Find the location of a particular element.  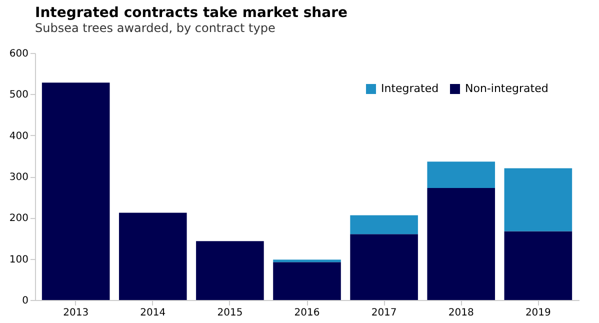

x-tick-label: 2013 is located at coordinates (76, 313).